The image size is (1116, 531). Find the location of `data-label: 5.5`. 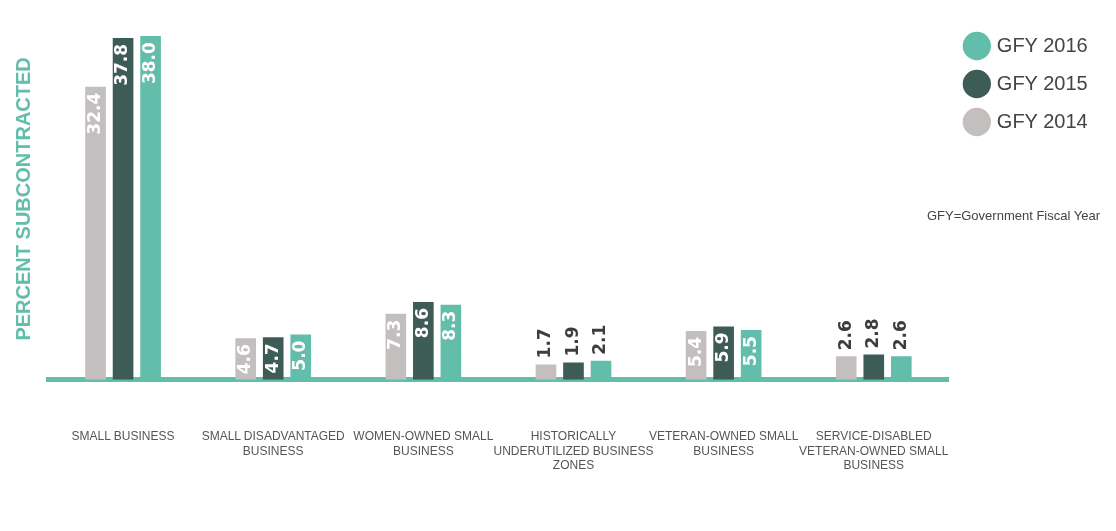

data-label: 5.5 is located at coordinates (749, 351).